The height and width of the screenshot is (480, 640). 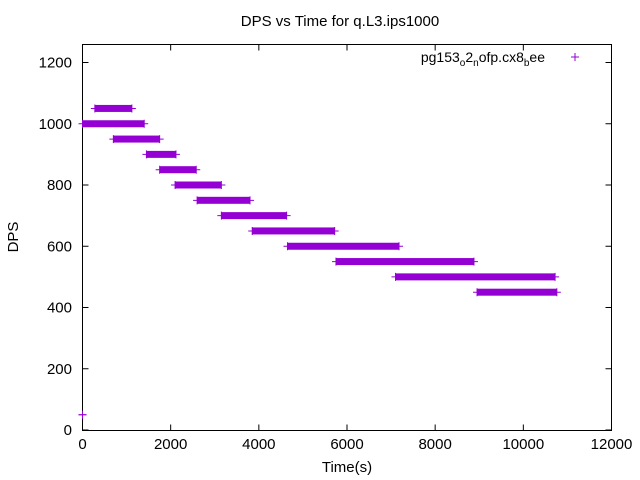 I want to click on x-axis-label: Time(s), so click(x=347, y=467).